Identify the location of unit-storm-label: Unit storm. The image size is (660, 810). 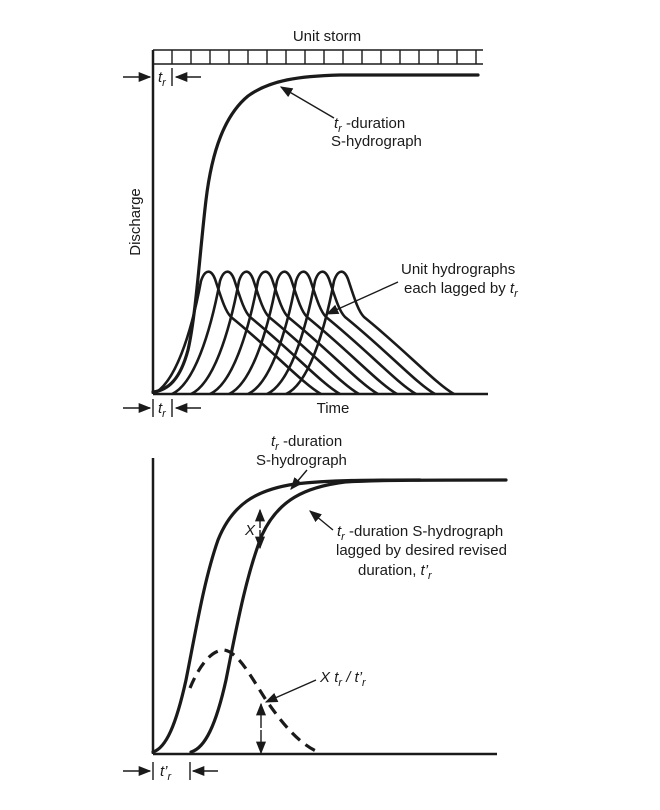
(327, 36).